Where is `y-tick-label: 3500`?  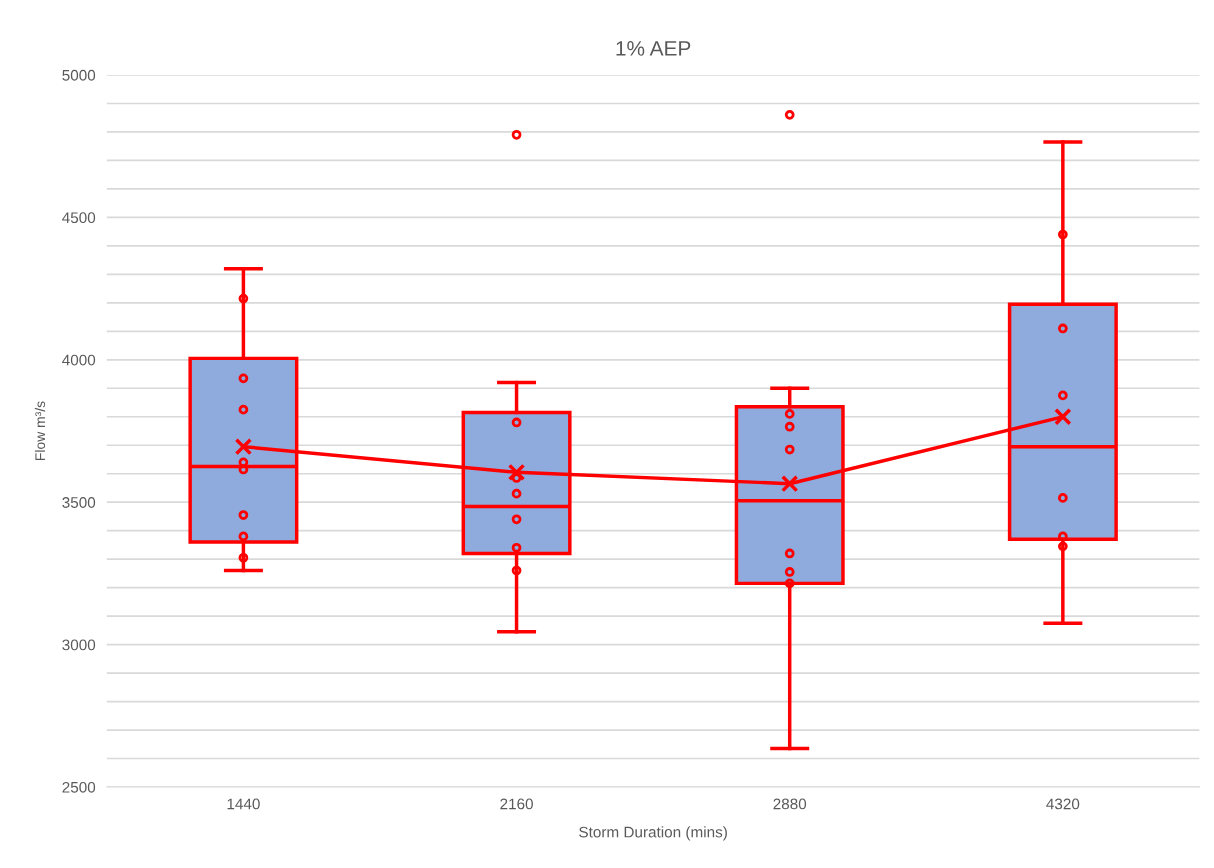
y-tick-label: 3500 is located at coordinates (79, 502).